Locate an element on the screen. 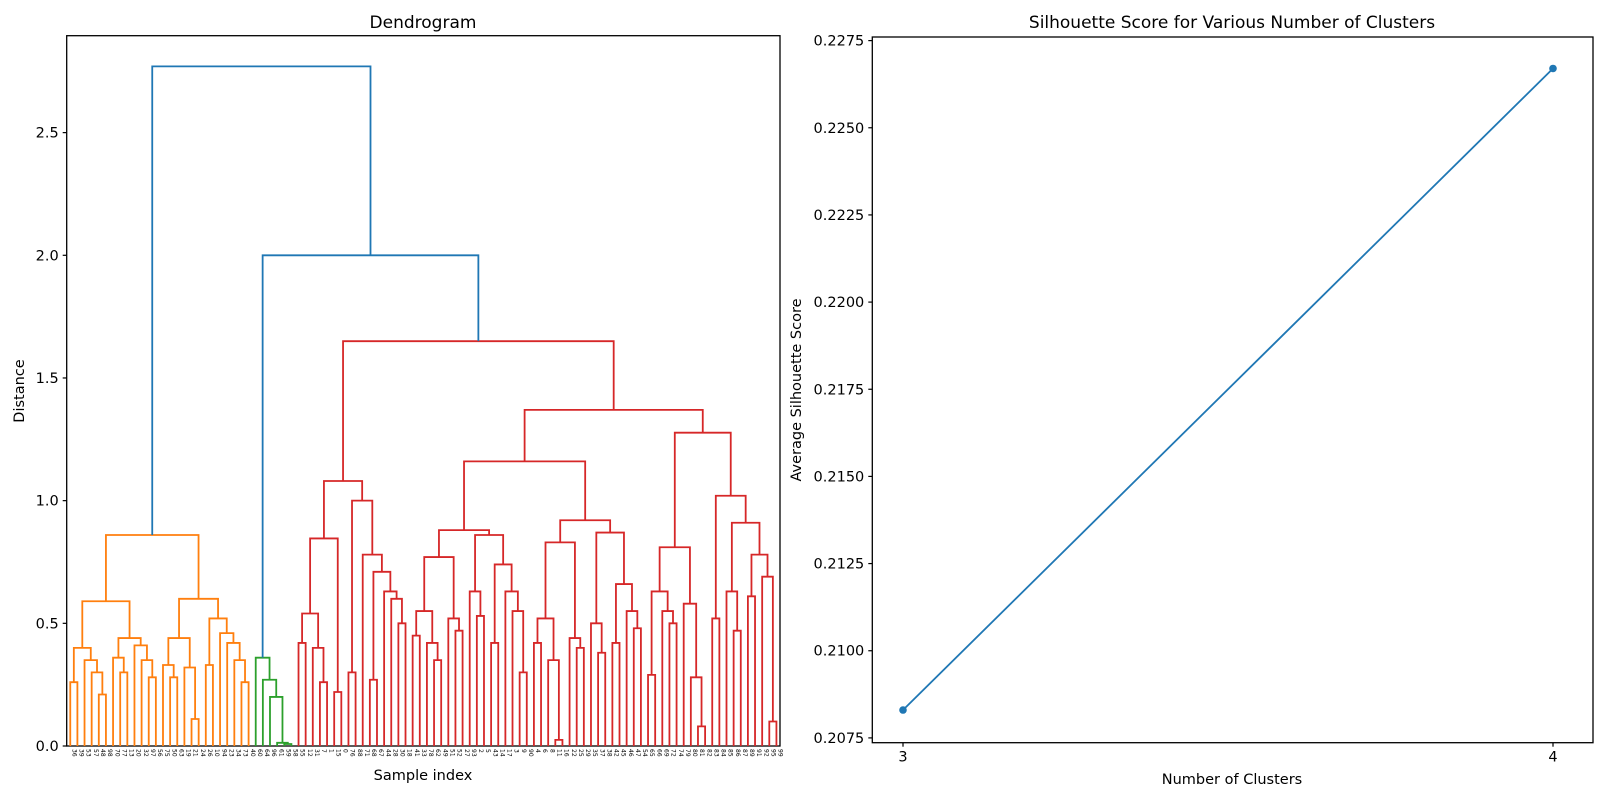 This screenshot has width=1600, height=800. dendrogram-leaf-label: 72 is located at coordinates (673, 753).